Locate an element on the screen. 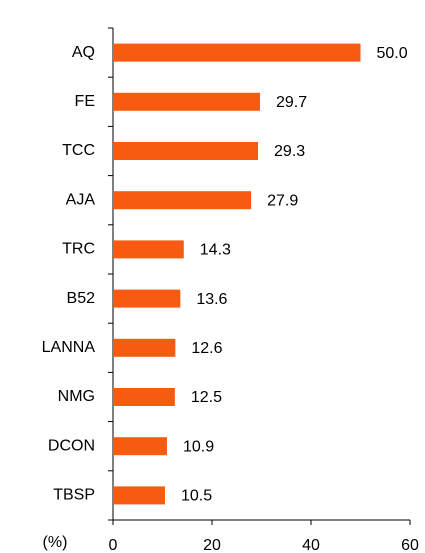 The image size is (425, 553). y-tick-label: NMG is located at coordinates (76, 396).